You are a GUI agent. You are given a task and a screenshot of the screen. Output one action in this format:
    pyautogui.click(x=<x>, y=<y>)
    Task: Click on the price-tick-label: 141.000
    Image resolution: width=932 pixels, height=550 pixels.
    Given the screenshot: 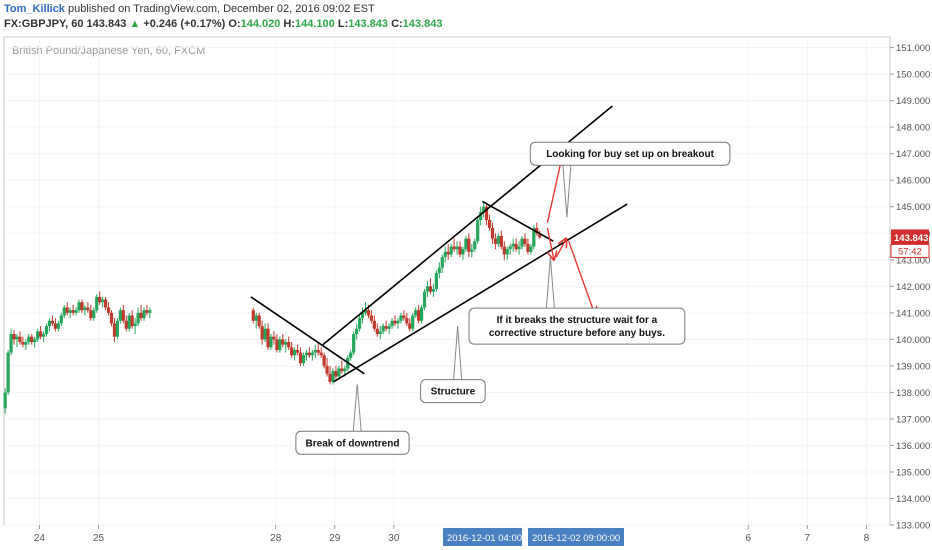 What is the action you would take?
    pyautogui.click(x=913, y=313)
    